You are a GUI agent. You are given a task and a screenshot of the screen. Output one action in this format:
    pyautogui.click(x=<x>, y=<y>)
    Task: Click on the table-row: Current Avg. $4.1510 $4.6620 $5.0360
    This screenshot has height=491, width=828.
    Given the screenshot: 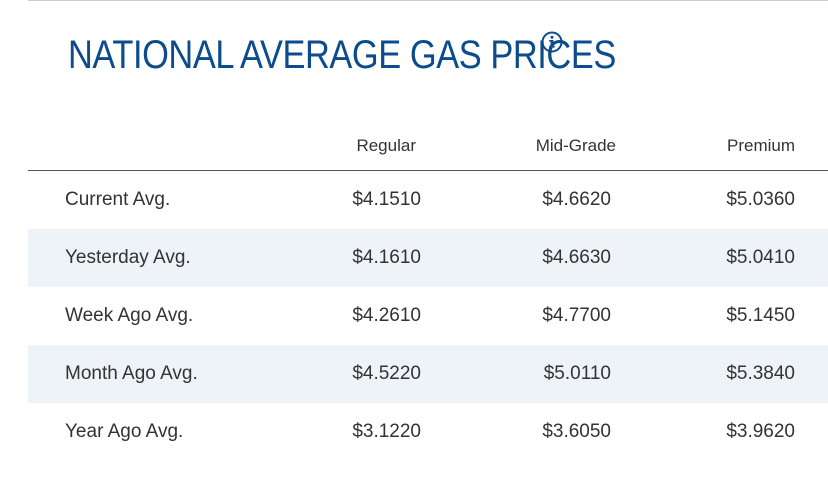 What is the action you would take?
    pyautogui.click(x=428, y=200)
    